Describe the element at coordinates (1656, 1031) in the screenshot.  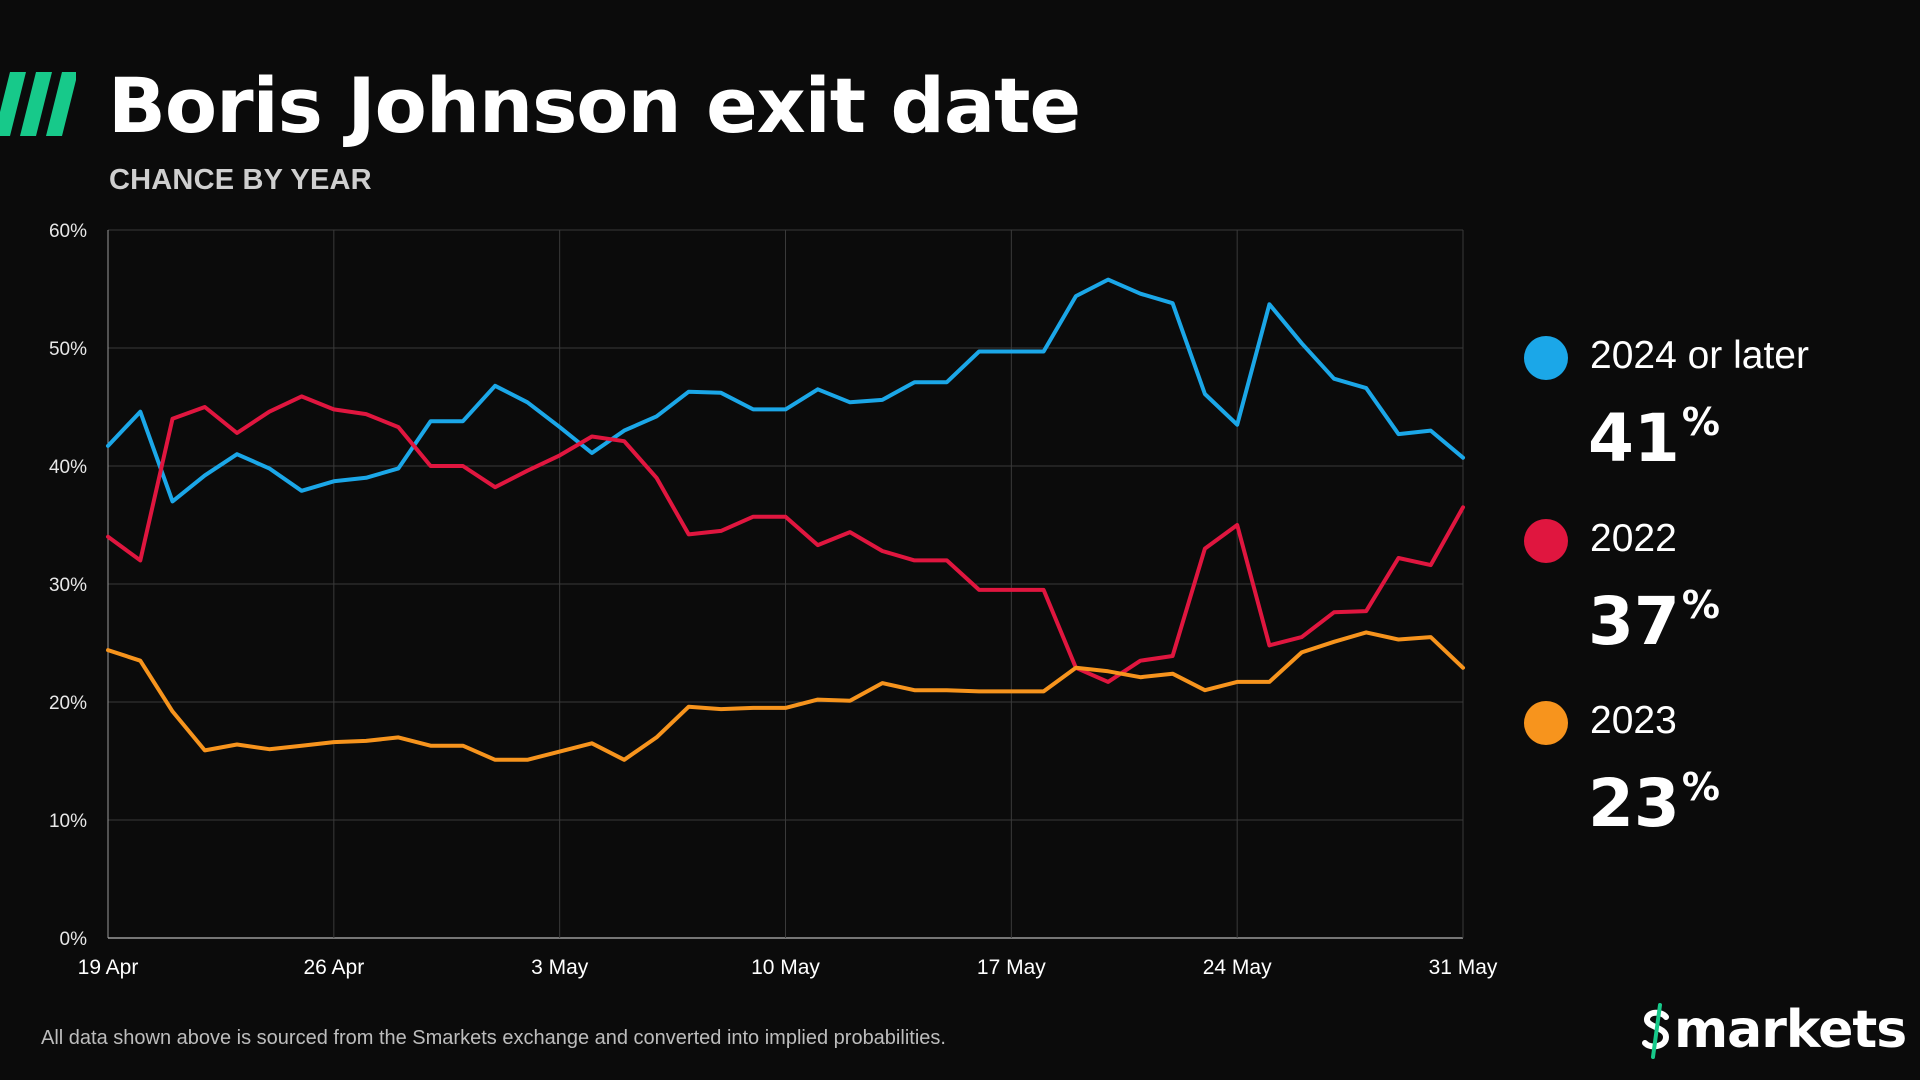
I see `smarkets-s-icon` at that location.